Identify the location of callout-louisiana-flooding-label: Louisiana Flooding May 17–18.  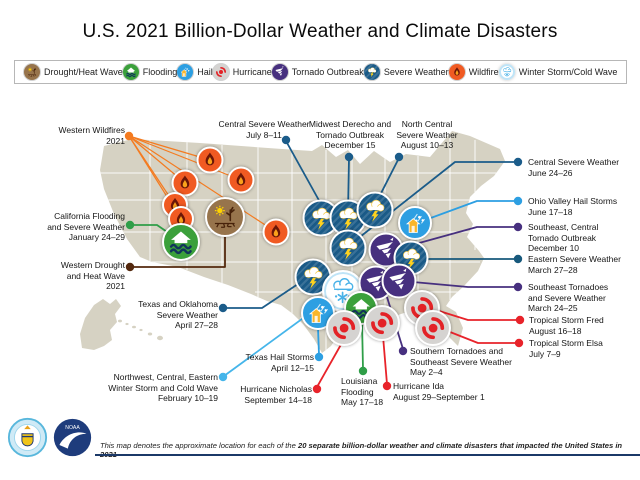
(362, 391).